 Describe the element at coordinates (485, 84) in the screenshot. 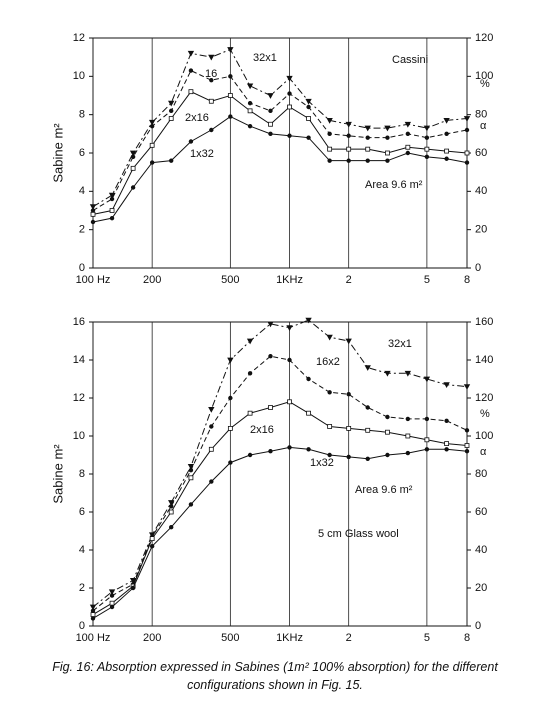

I see `y2-unit: %` at that location.